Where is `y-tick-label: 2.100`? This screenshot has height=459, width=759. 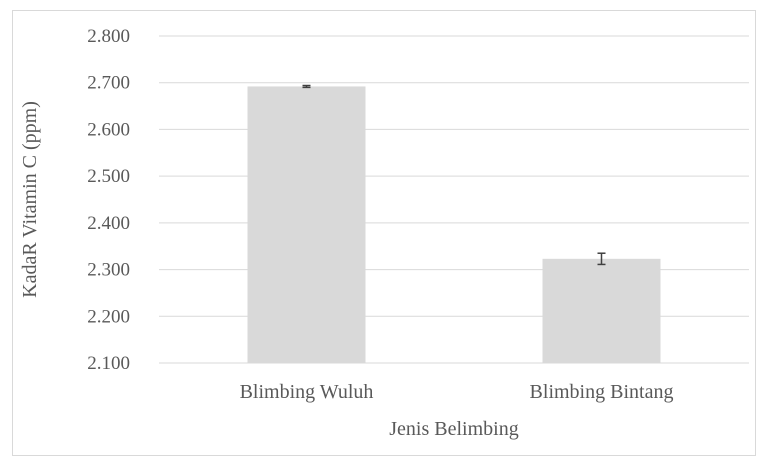
y-tick-label: 2.100 is located at coordinates (108, 363).